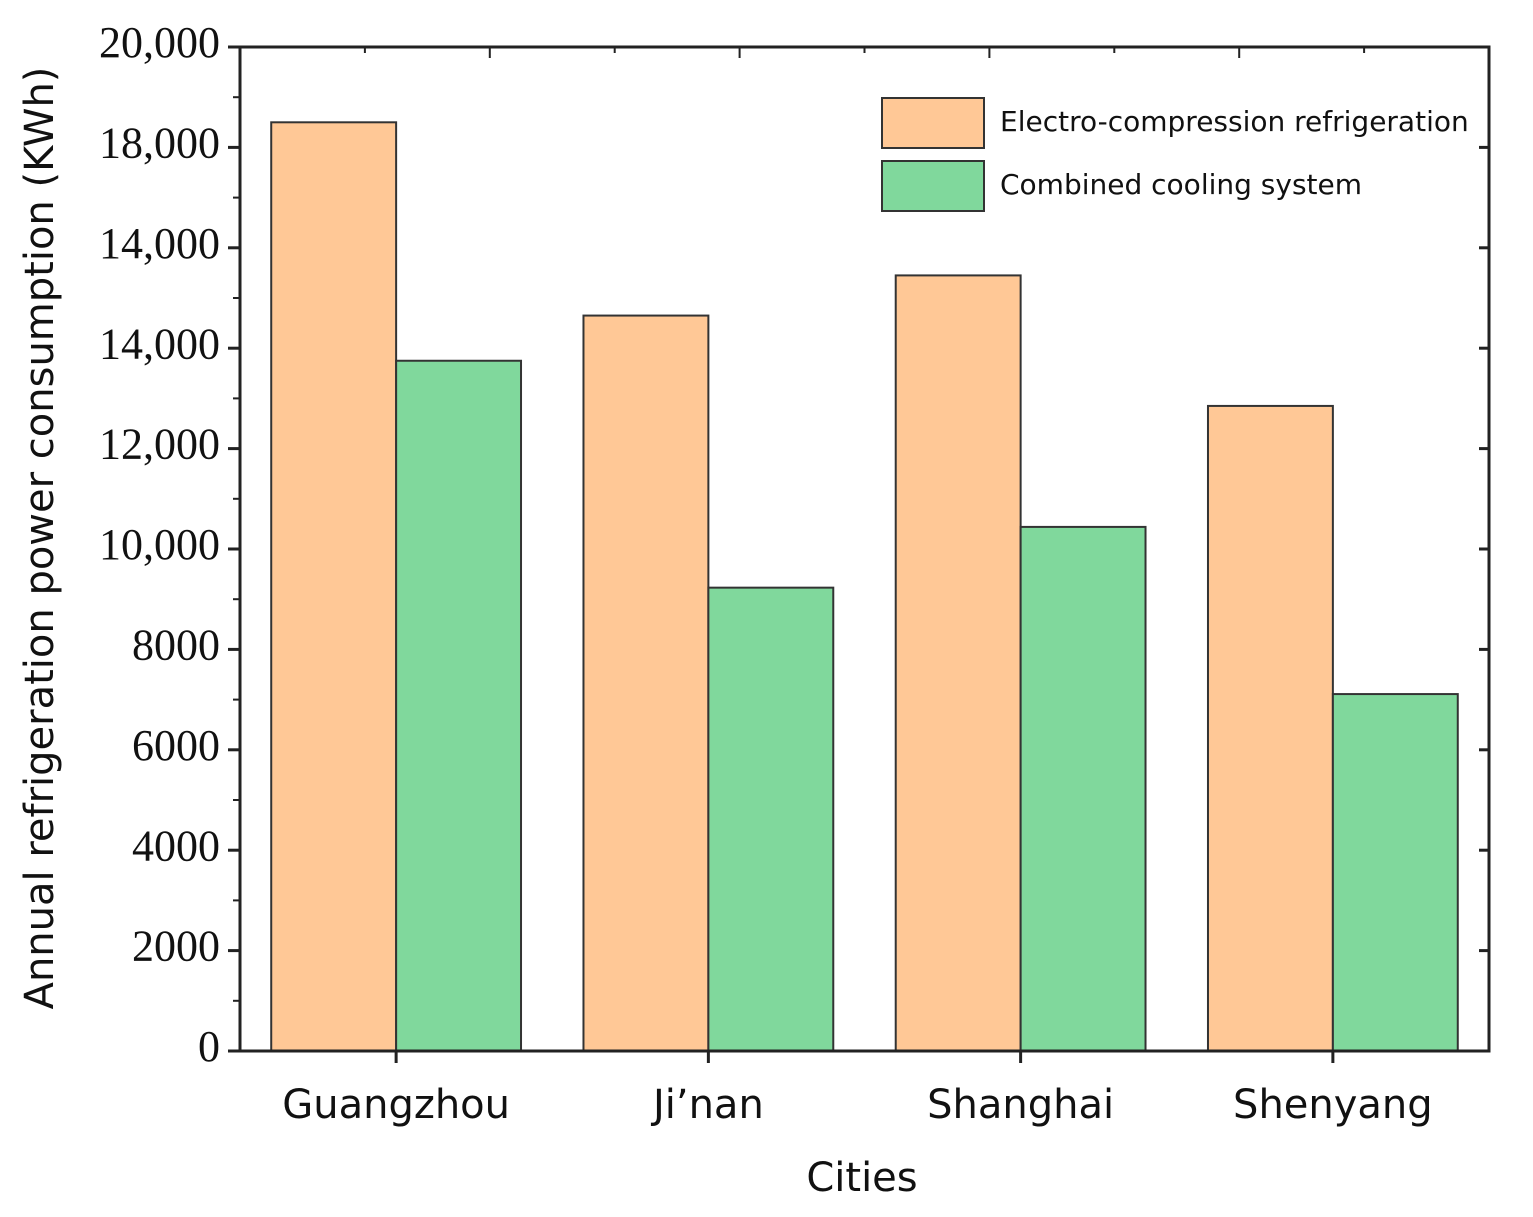 The height and width of the screenshot is (1217, 1533). I want to click on legend-label: Combined cooling system, so click(1181, 184).